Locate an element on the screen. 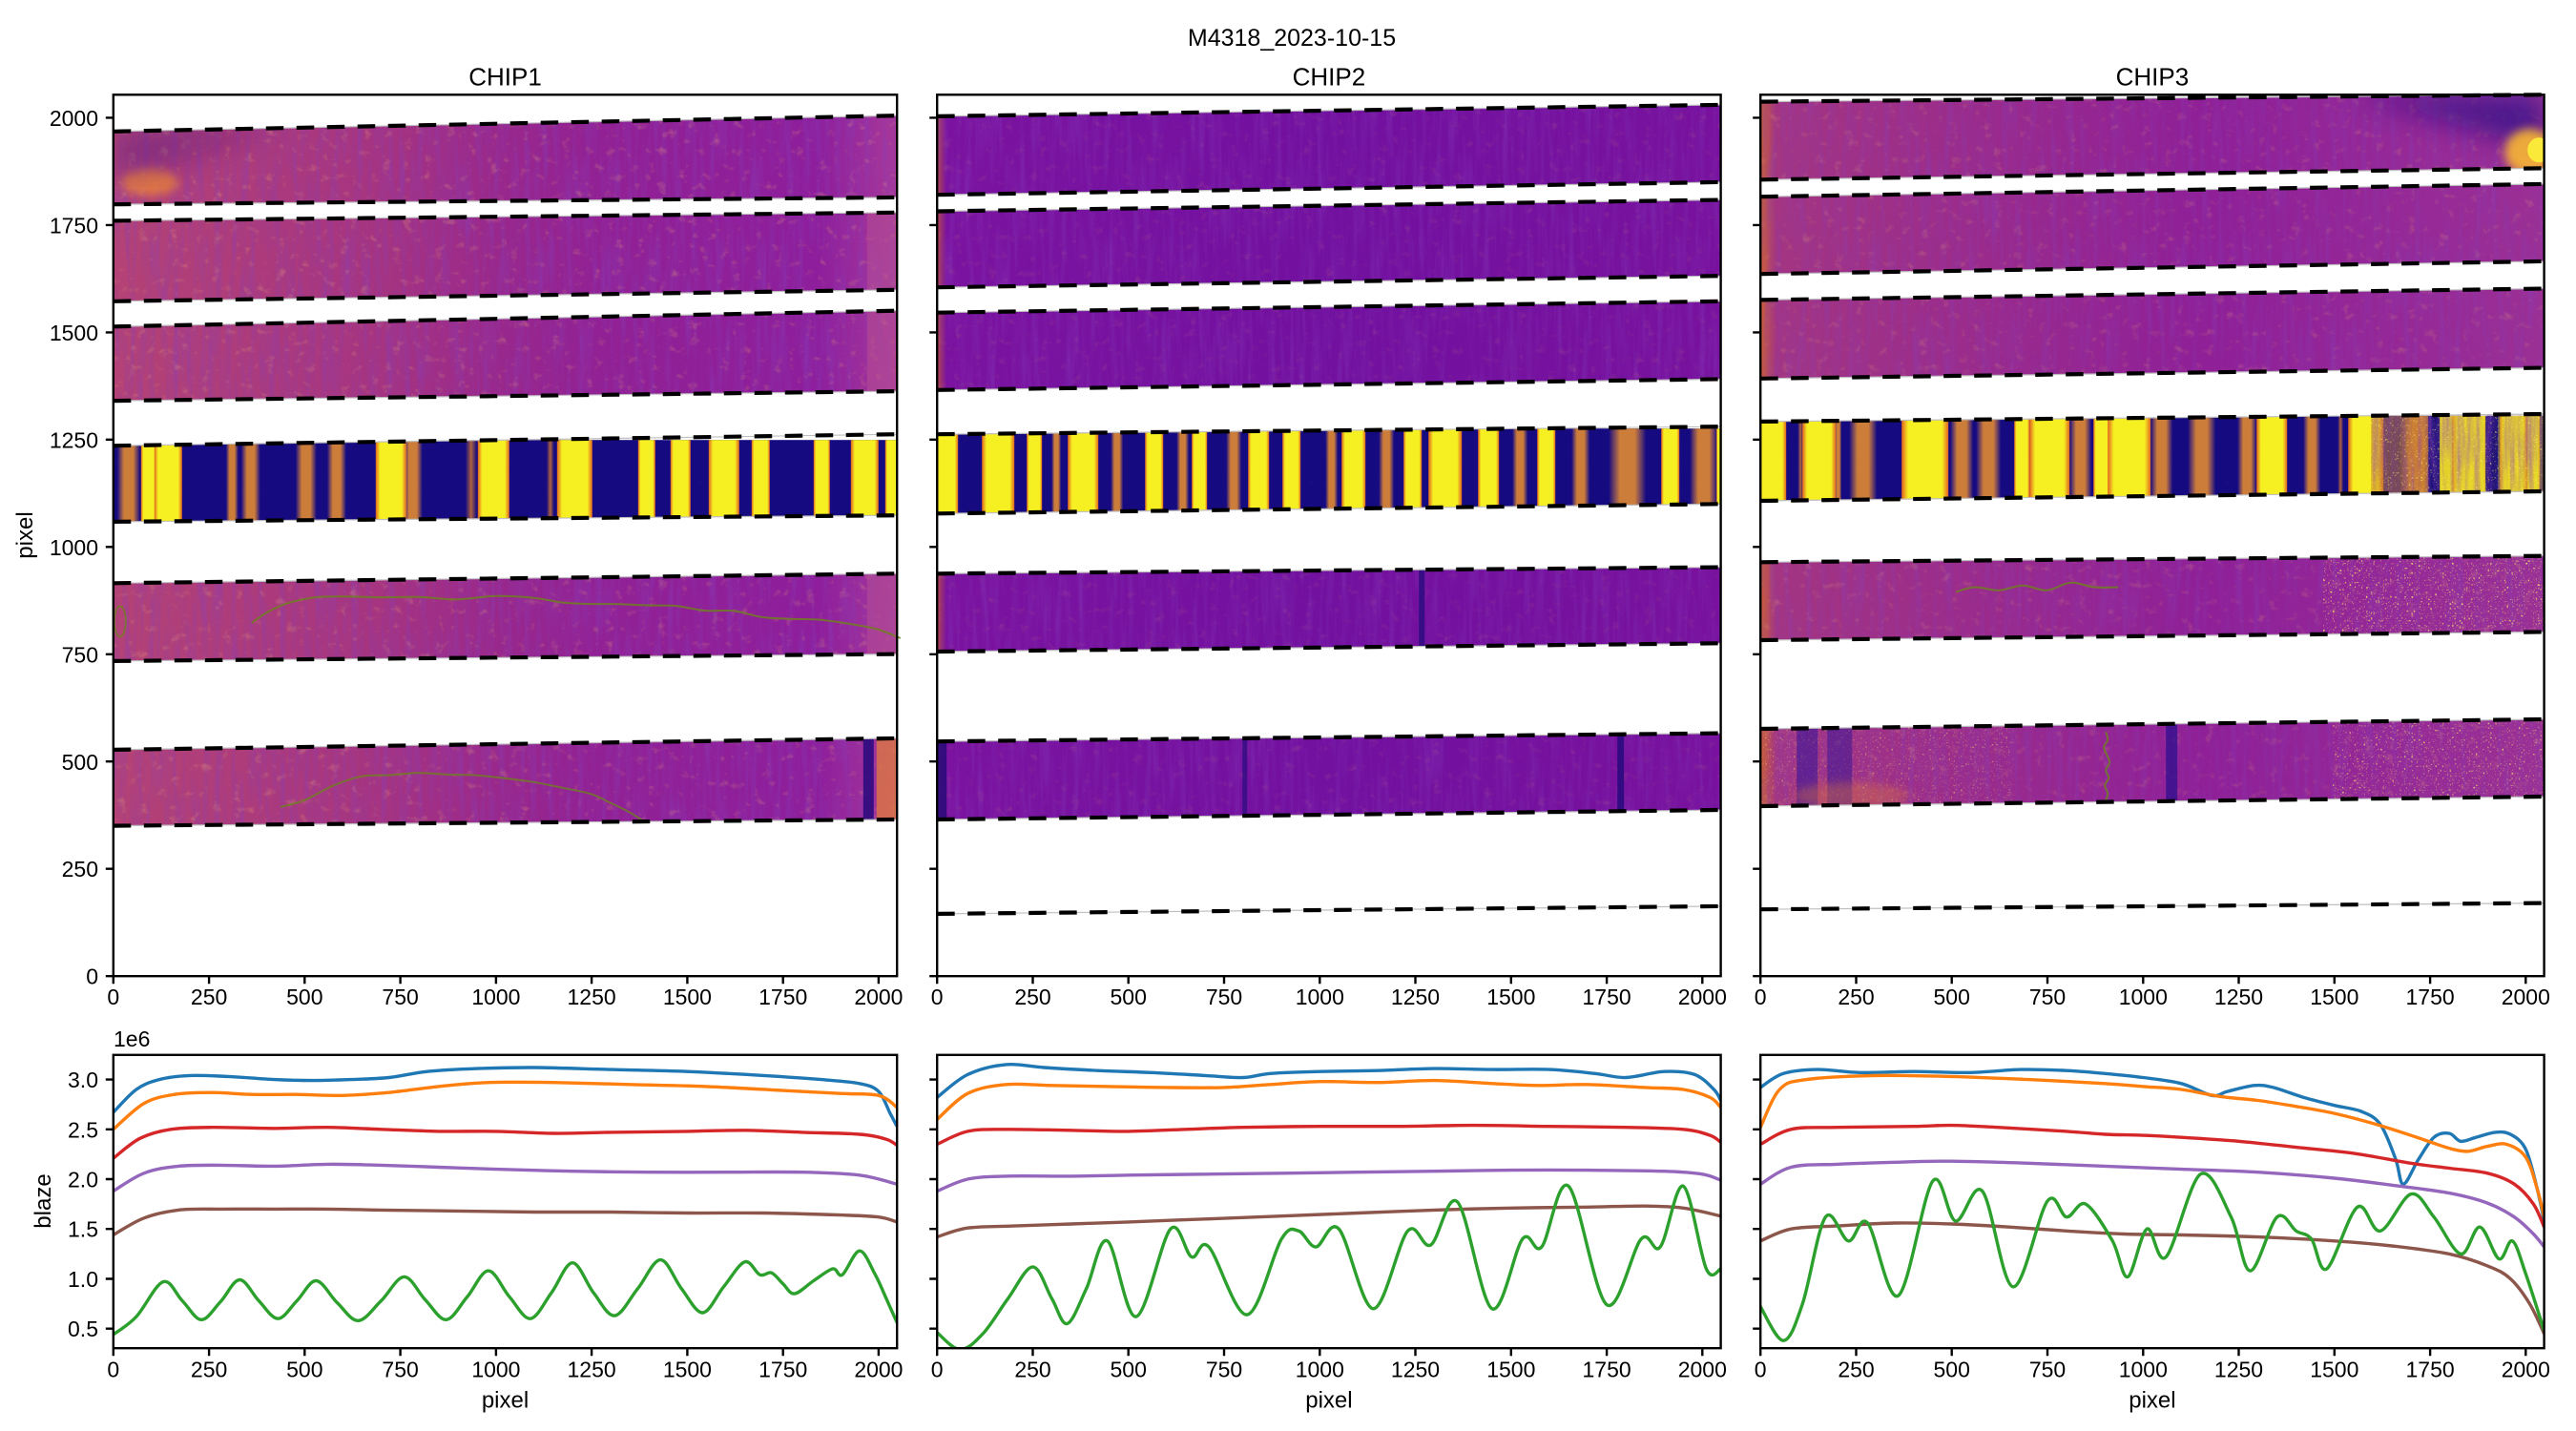 The width and height of the screenshot is (2576, 1431). svg-text: M4318_2023-10-15 is located at coordinates (1292, 38).